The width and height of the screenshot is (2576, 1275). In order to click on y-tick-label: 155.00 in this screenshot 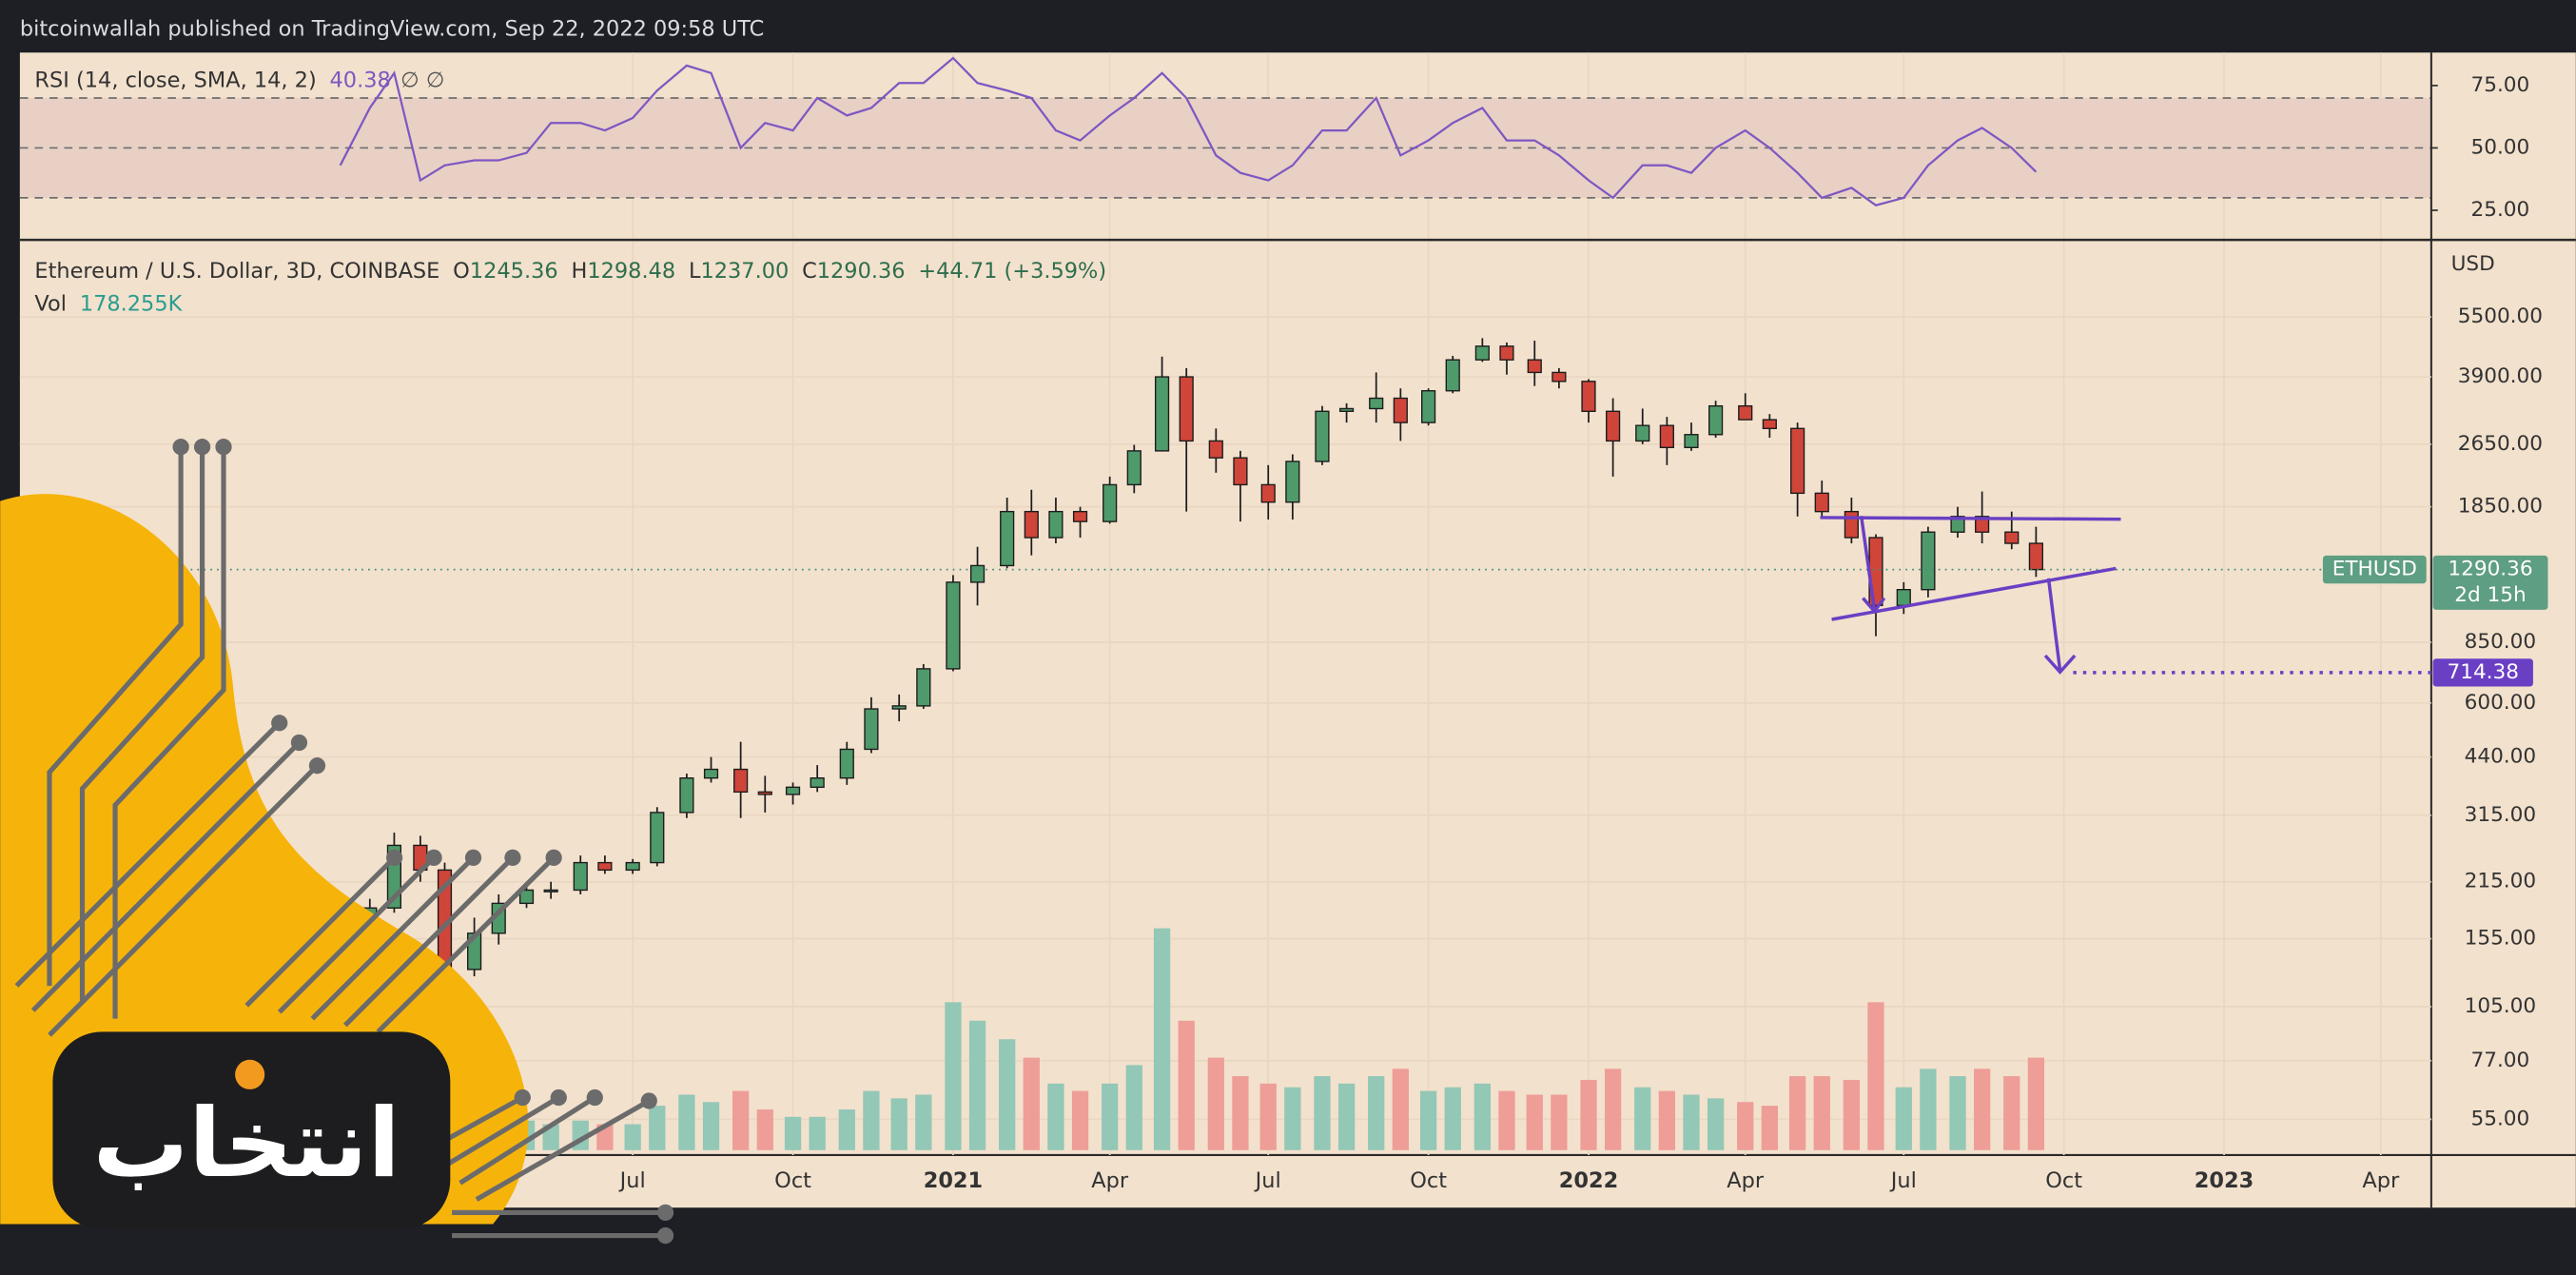, I will do `click(2501, 939)`.